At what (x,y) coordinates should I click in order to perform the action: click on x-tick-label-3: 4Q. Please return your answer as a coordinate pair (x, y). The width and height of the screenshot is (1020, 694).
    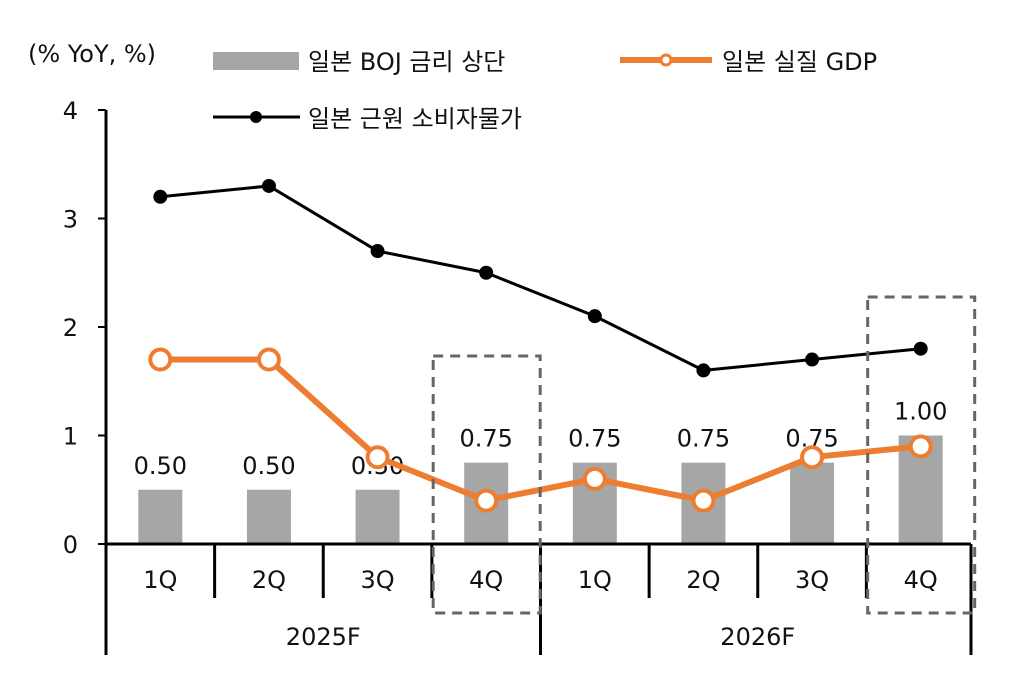
    Looking at the image, I should click on (486, 580).